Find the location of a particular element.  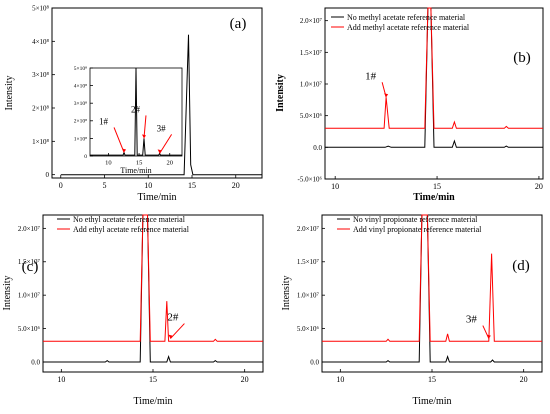

inset-x-axis-label: Time/min is located at coordinates (135, 170).